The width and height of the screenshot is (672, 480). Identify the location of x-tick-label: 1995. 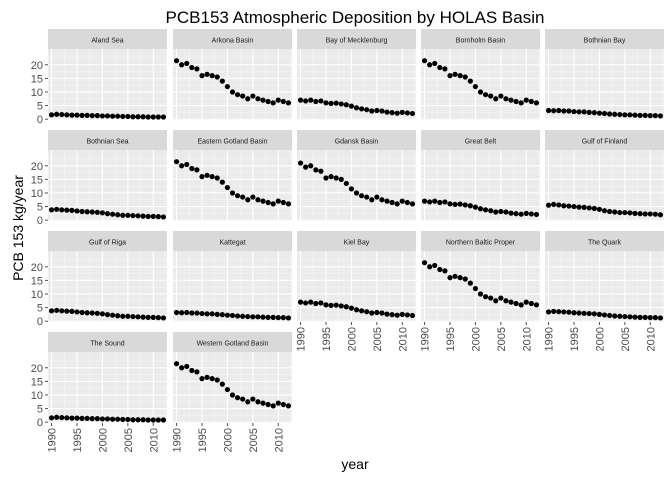
(451, 339).